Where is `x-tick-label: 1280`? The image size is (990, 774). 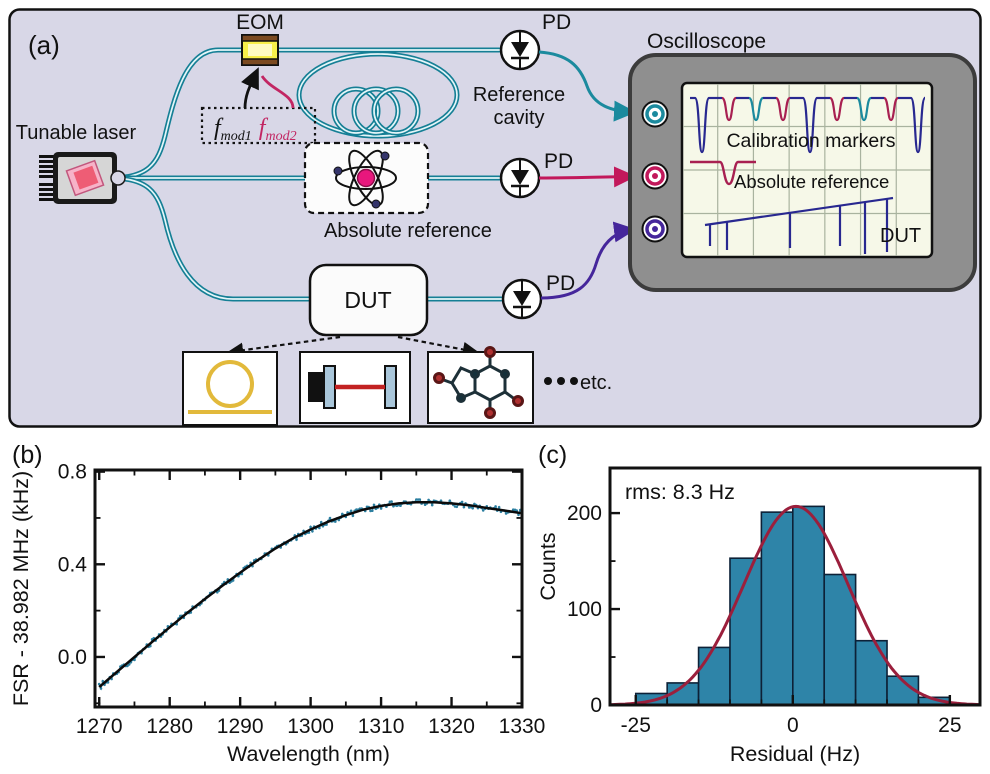
x-tick-label: 1280 is located at coordinates (169, 726).